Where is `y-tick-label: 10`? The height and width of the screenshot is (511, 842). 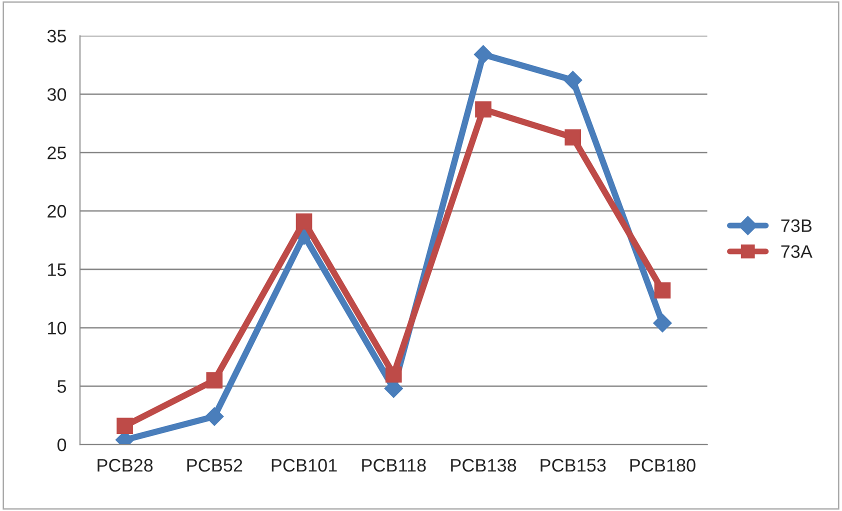 y-tick-label: 10 is located at coordinates (57, 328).